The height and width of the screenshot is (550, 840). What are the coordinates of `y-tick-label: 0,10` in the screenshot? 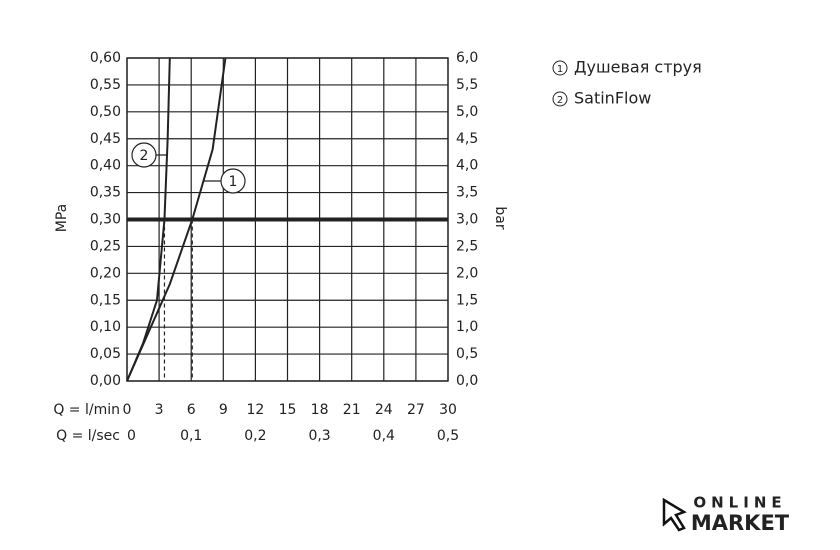 It's located at (105, 327).